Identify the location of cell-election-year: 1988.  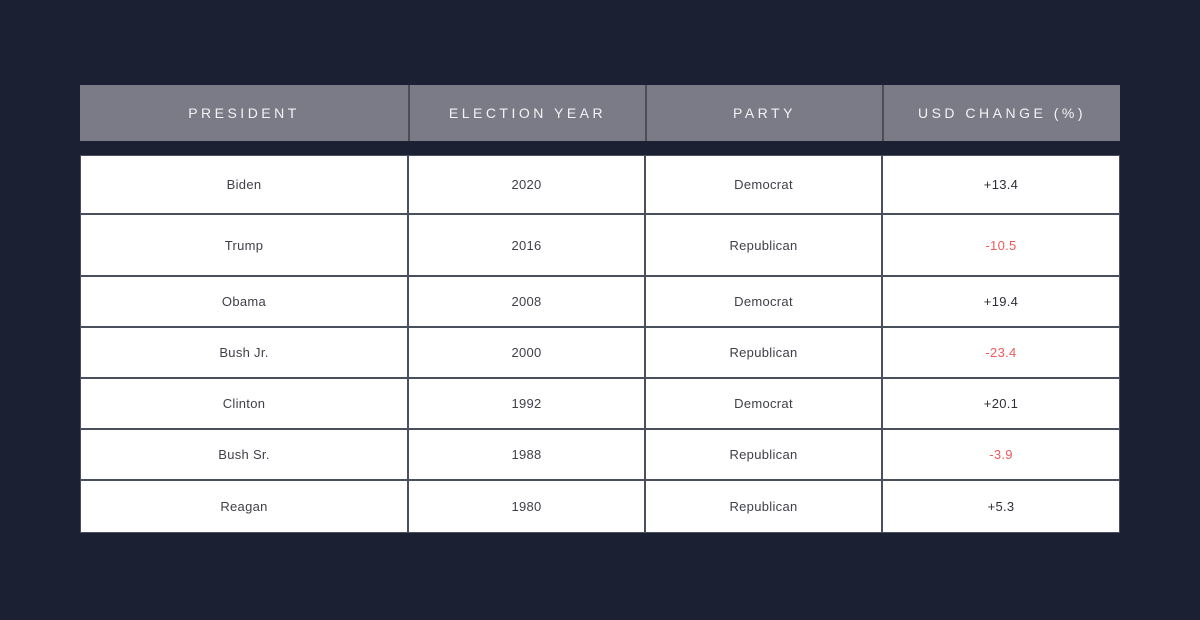
(527, 454).